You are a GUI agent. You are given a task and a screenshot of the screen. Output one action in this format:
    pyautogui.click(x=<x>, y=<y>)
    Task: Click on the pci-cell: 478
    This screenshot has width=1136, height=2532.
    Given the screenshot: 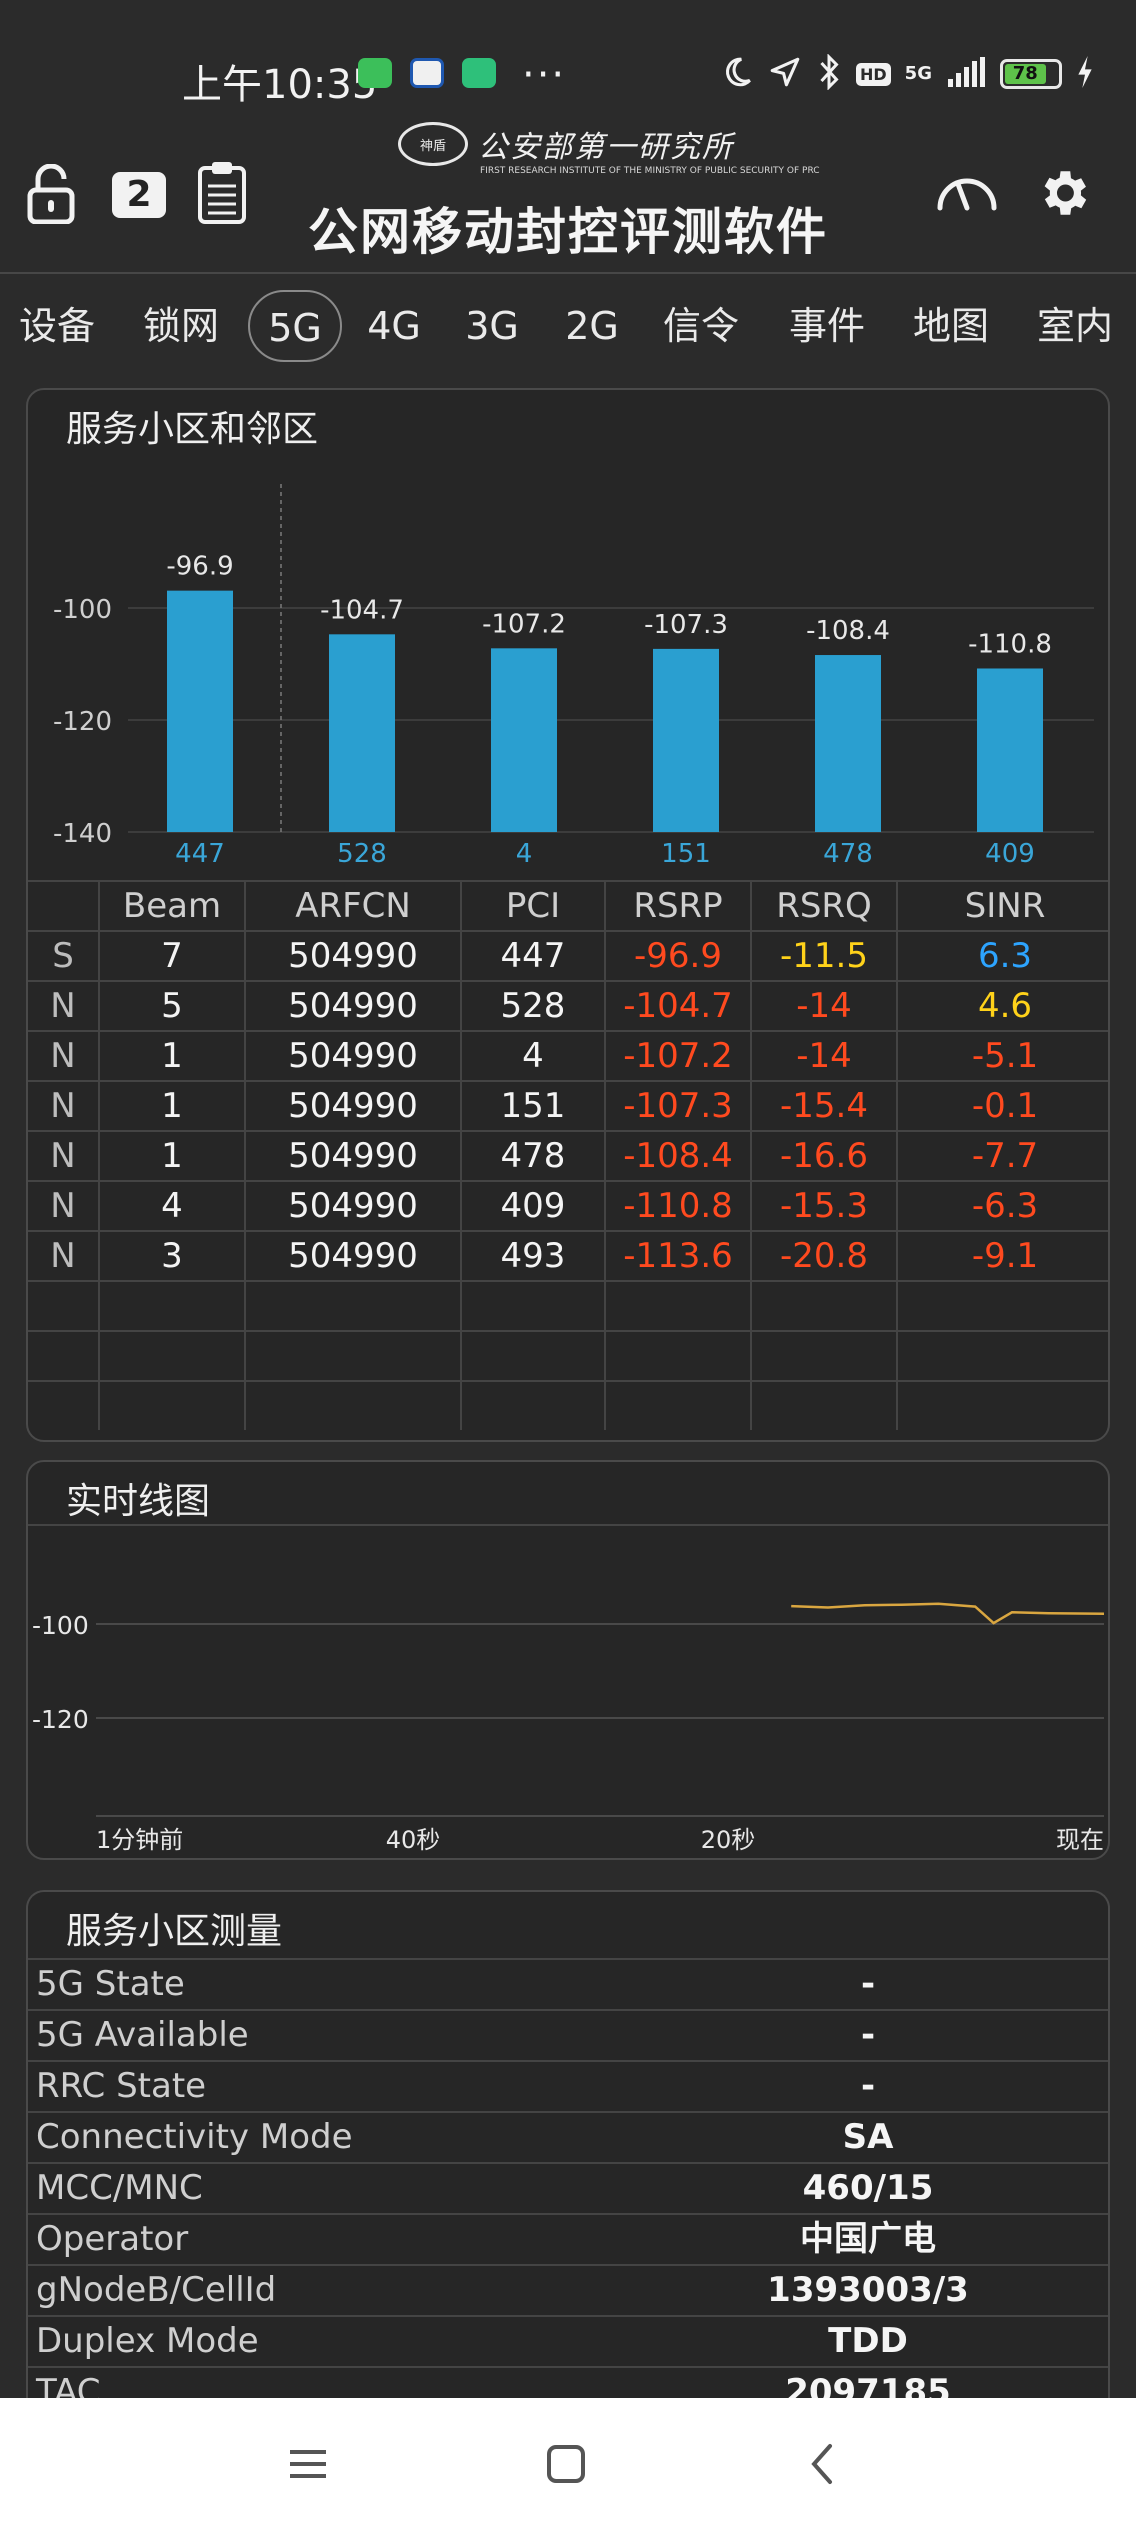 What is the action you would take?
    pyautogui.click(x=532, y=1156)
    